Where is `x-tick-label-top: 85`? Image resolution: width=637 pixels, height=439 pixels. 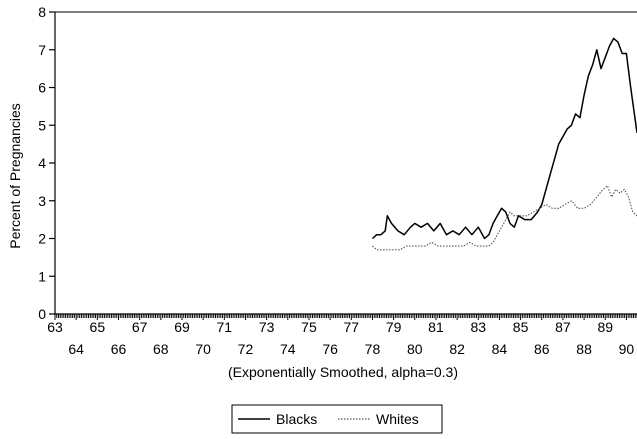
x-tick-label-top: 85 is located at coordinates (521, 327).